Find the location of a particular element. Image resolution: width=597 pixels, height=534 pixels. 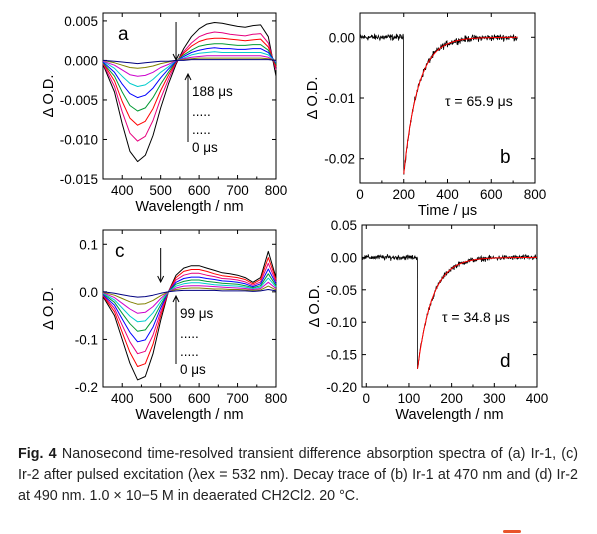

y-tick-label: -0.15 is located at coordinates (341, 355).